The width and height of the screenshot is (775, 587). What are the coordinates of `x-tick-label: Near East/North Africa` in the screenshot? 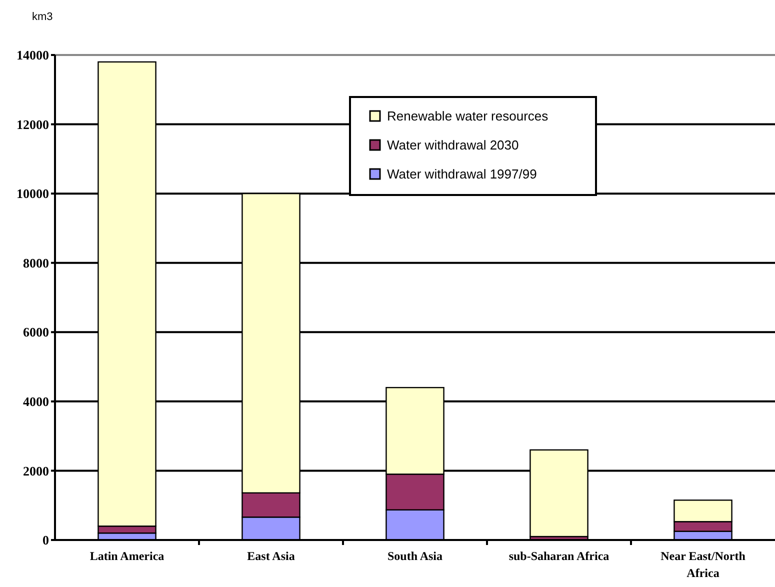 It's located at (703, 564).